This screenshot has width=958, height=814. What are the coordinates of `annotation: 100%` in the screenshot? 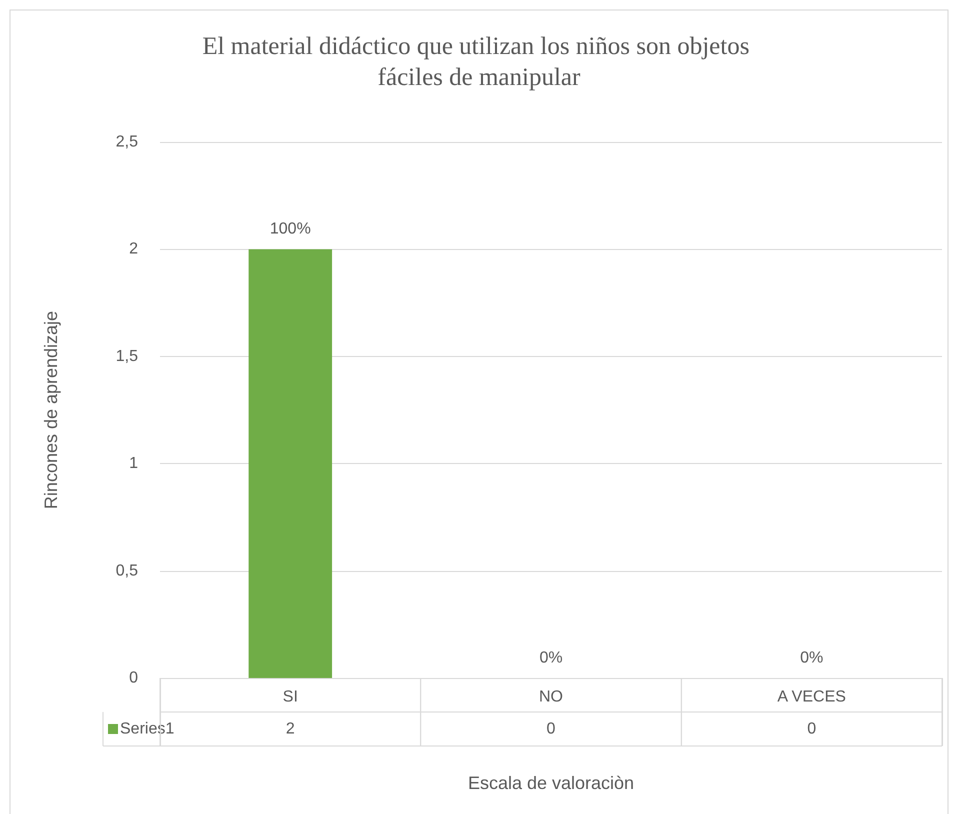 It's located at (290, 229).